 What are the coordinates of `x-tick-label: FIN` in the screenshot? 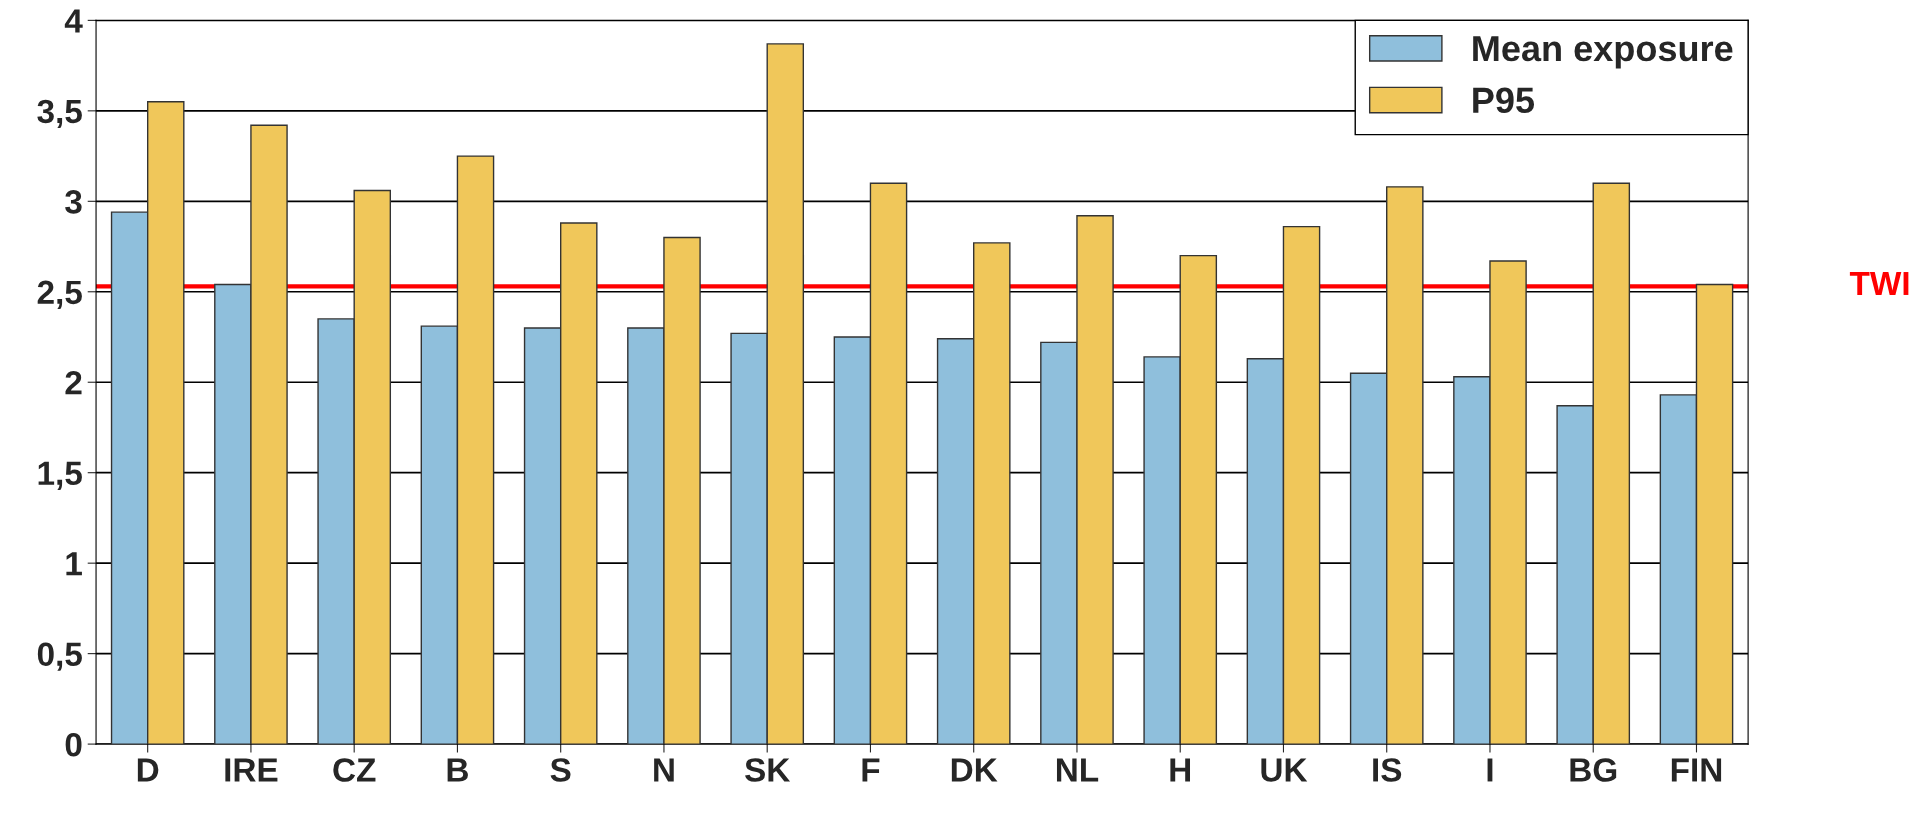 It's located at (1696, 770).